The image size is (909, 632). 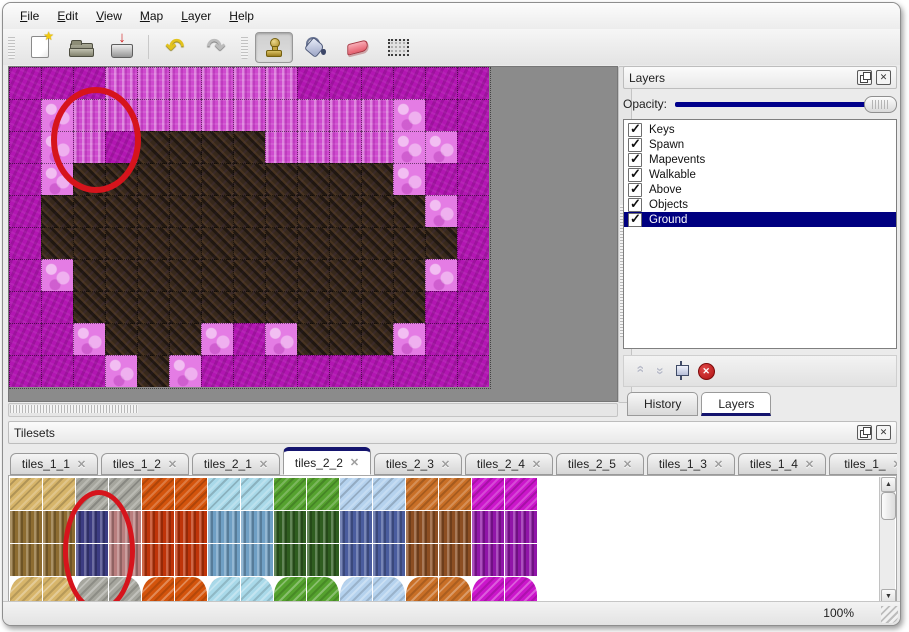 What do you see at coordinates (158, 494) in the screenshot?
I see `tileset-tile-lava` at bounding box center [158, 494].